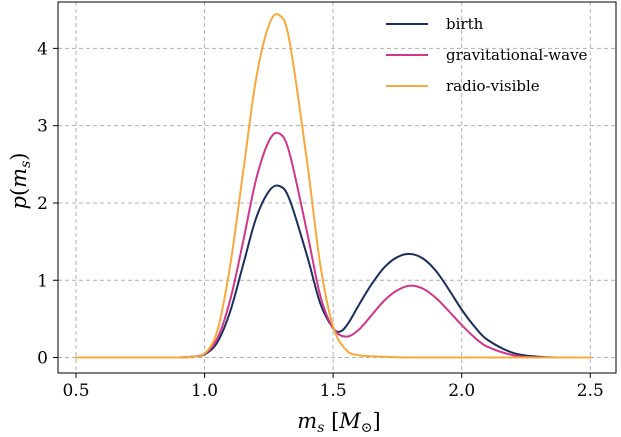  What do you see at coordinates (465, 24) in the screenshot?
I see `legend-label: birth` at bounding box center [465, 24].